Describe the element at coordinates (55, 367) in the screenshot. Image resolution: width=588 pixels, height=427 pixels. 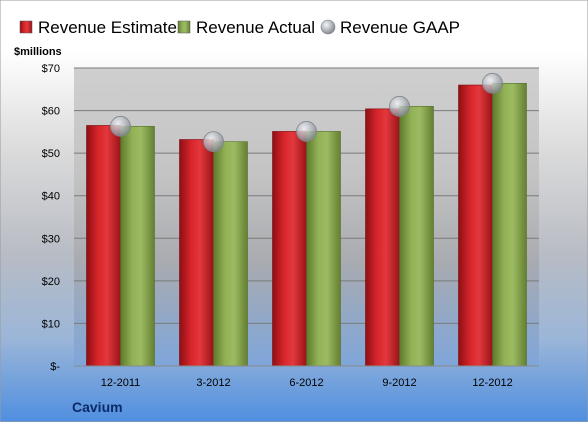
I see `y-tick-label: $-` at that location.